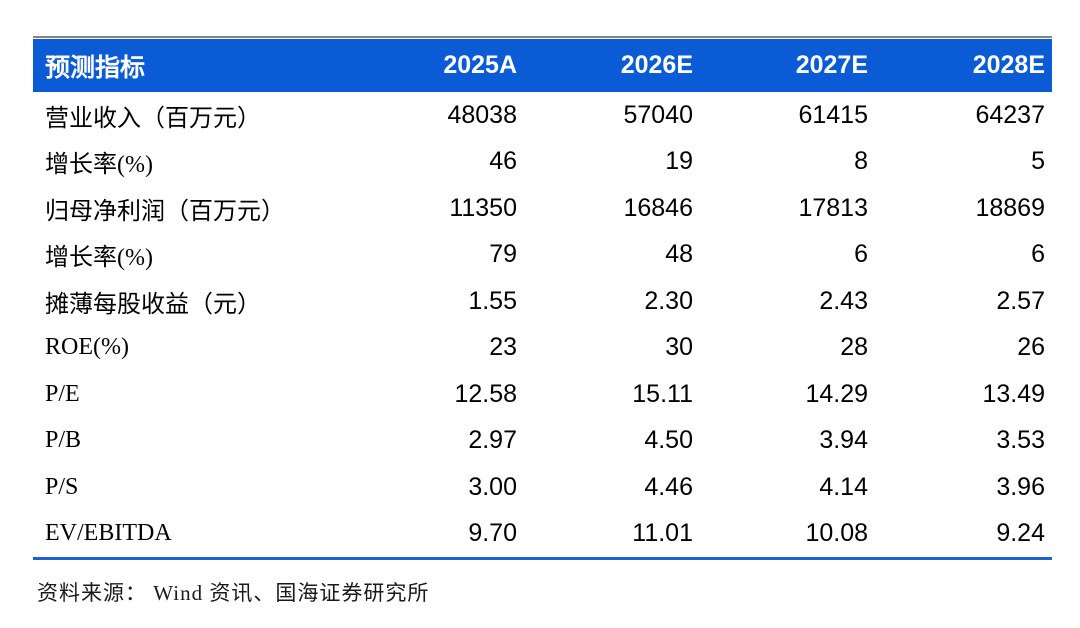 The height and width of the screenshot is (628, 1080). Describe the element at coordinates (436, 347) in the screenshot. I see `row-value: 23` at that location.